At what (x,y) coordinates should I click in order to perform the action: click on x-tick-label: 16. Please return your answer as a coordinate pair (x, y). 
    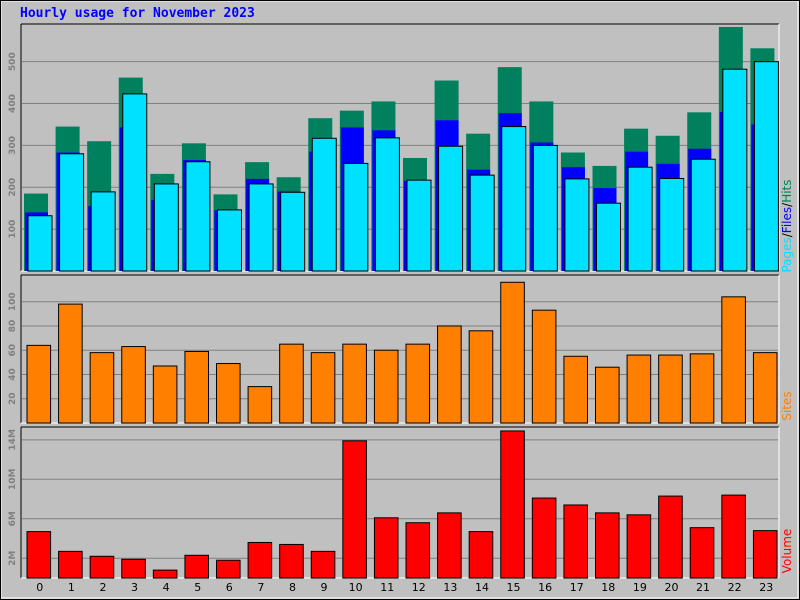
    Looking at the image, I should click on (545, 587).